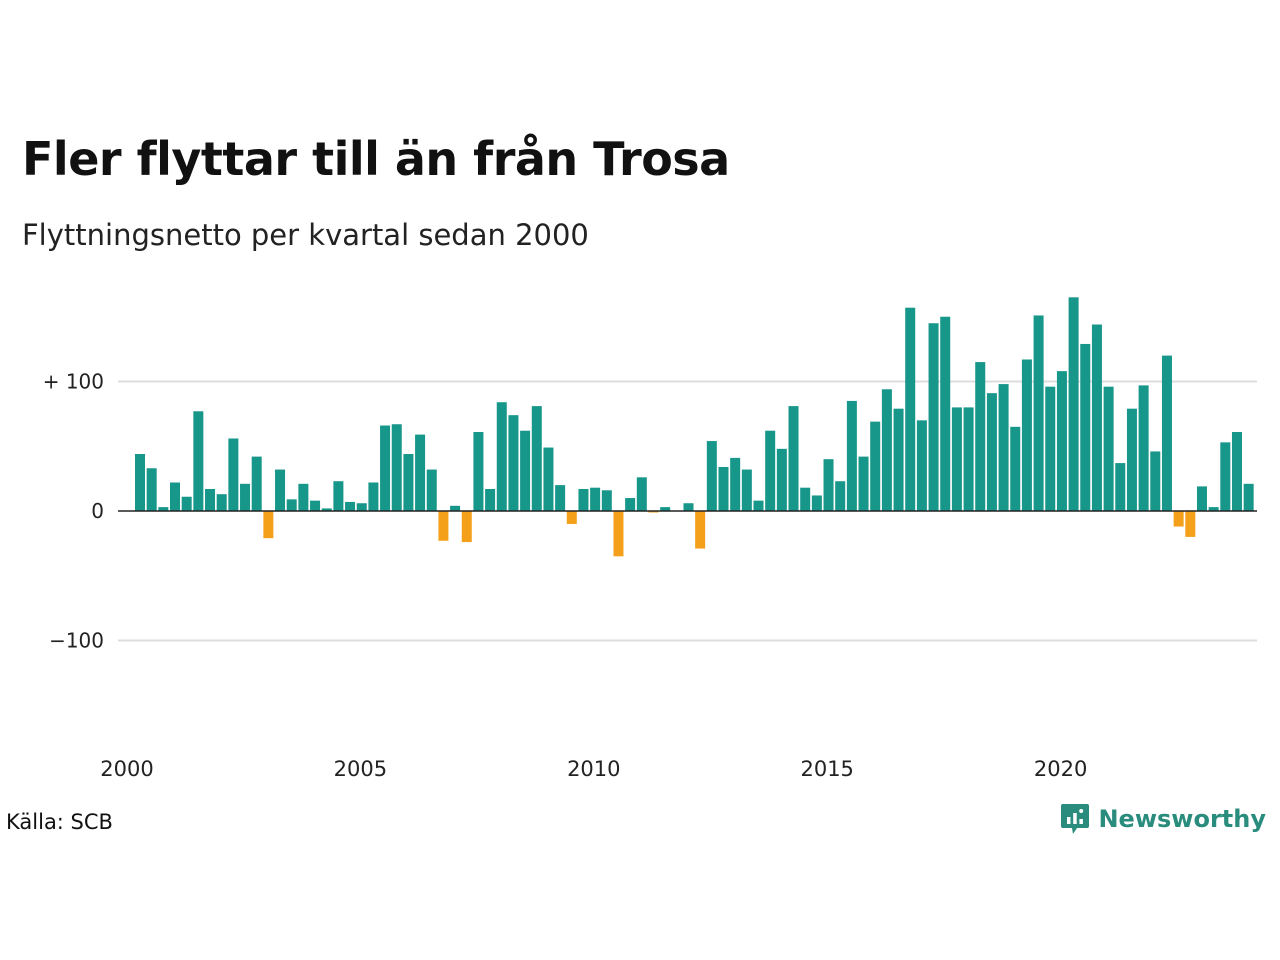  I want to click on chart-title: Fler flyttar till än från Trosa, so click(376, 159).